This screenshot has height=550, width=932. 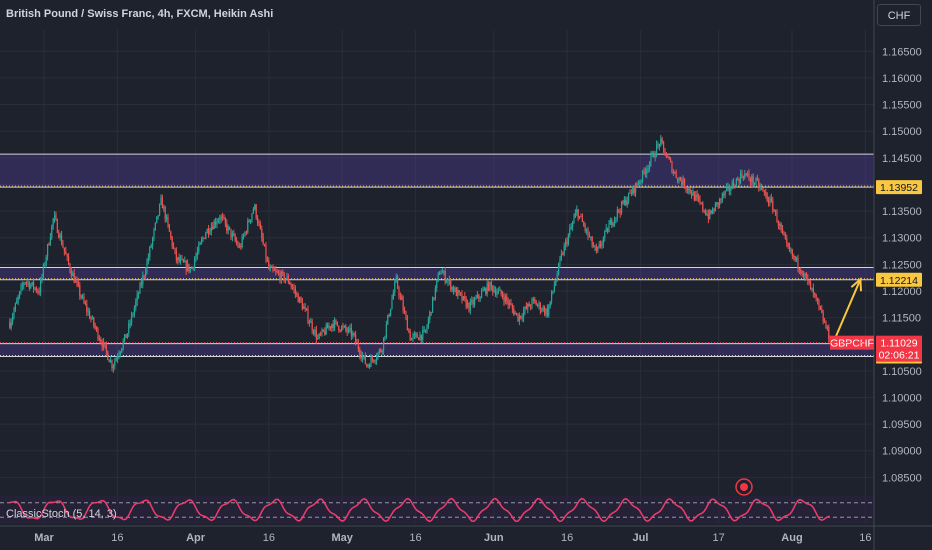 I want to click on current-price-bg, so click(x=899, y=348).